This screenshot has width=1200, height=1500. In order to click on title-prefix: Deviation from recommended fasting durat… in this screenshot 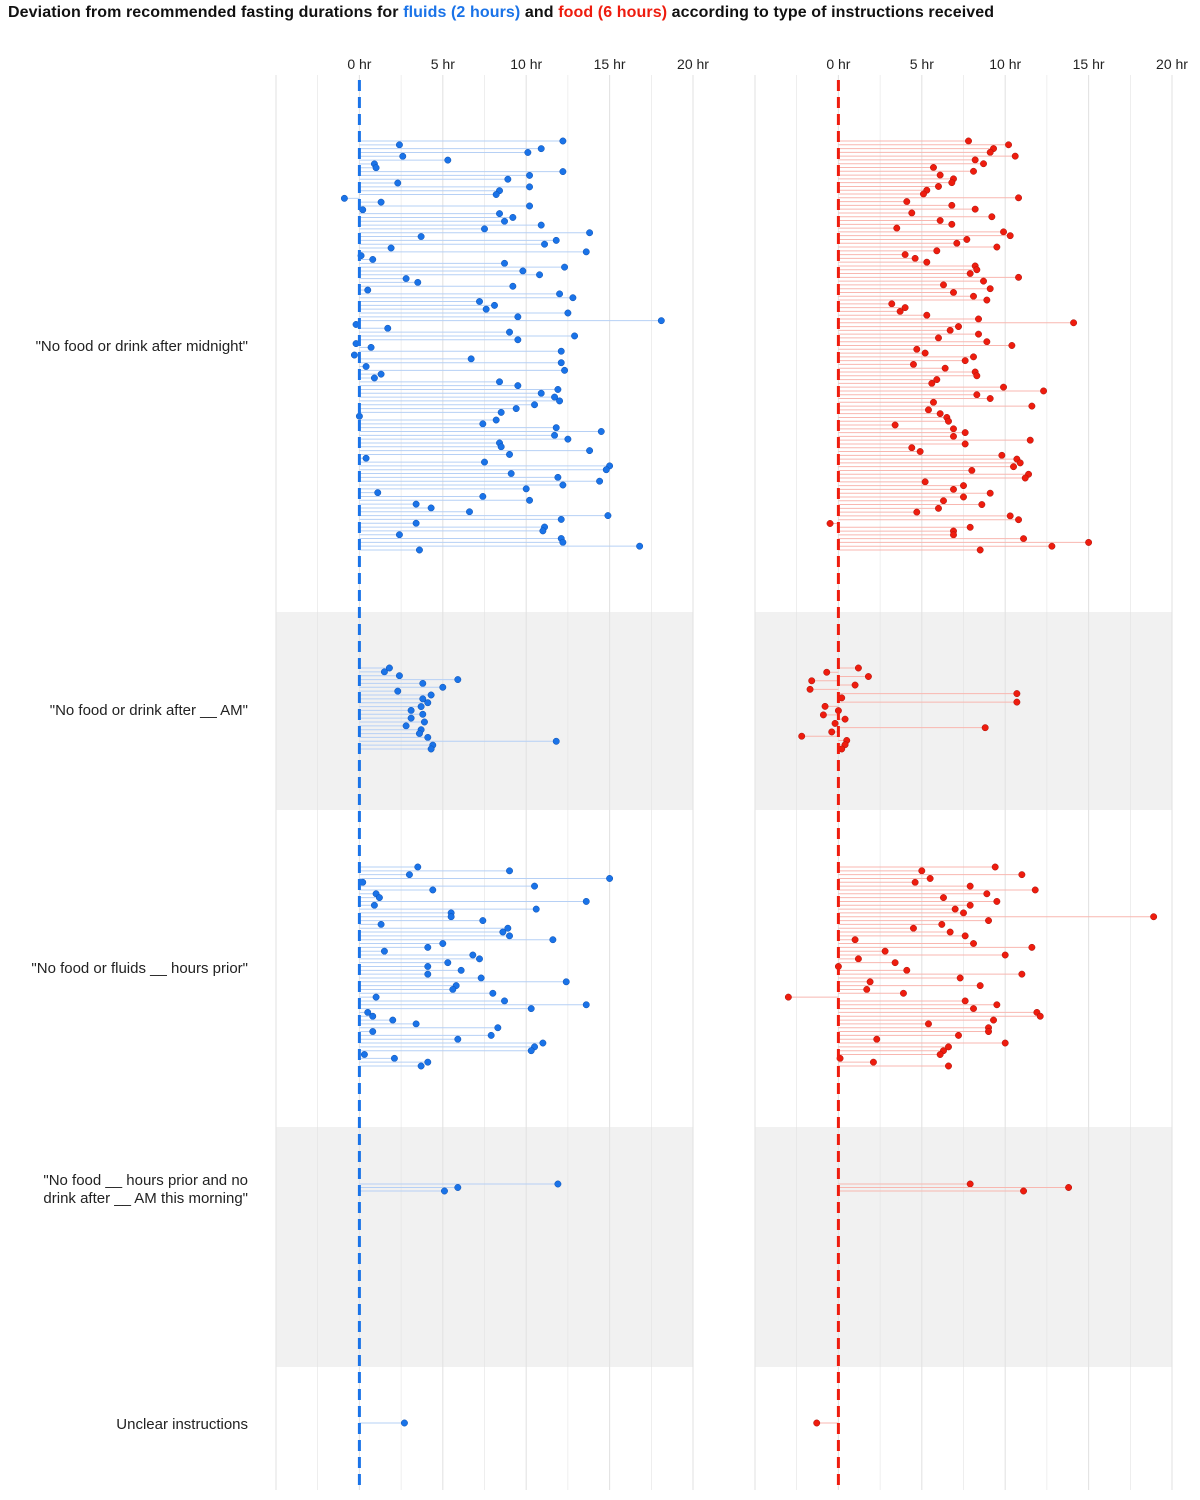, I will do `click(206, 12)`.